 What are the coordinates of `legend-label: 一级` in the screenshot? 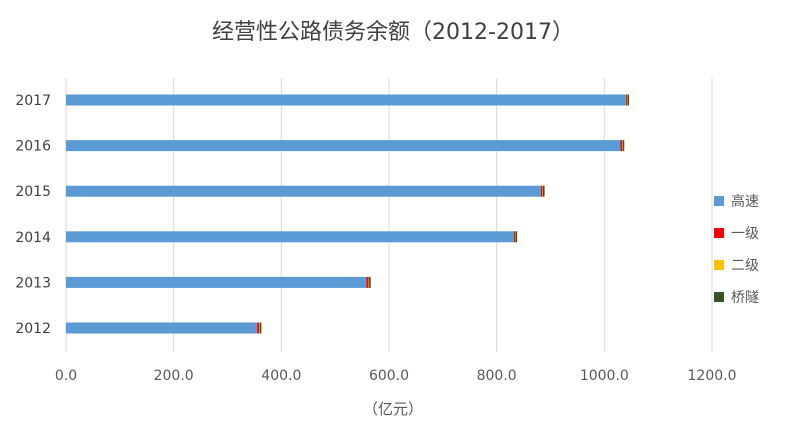 It's located at (745, 234).